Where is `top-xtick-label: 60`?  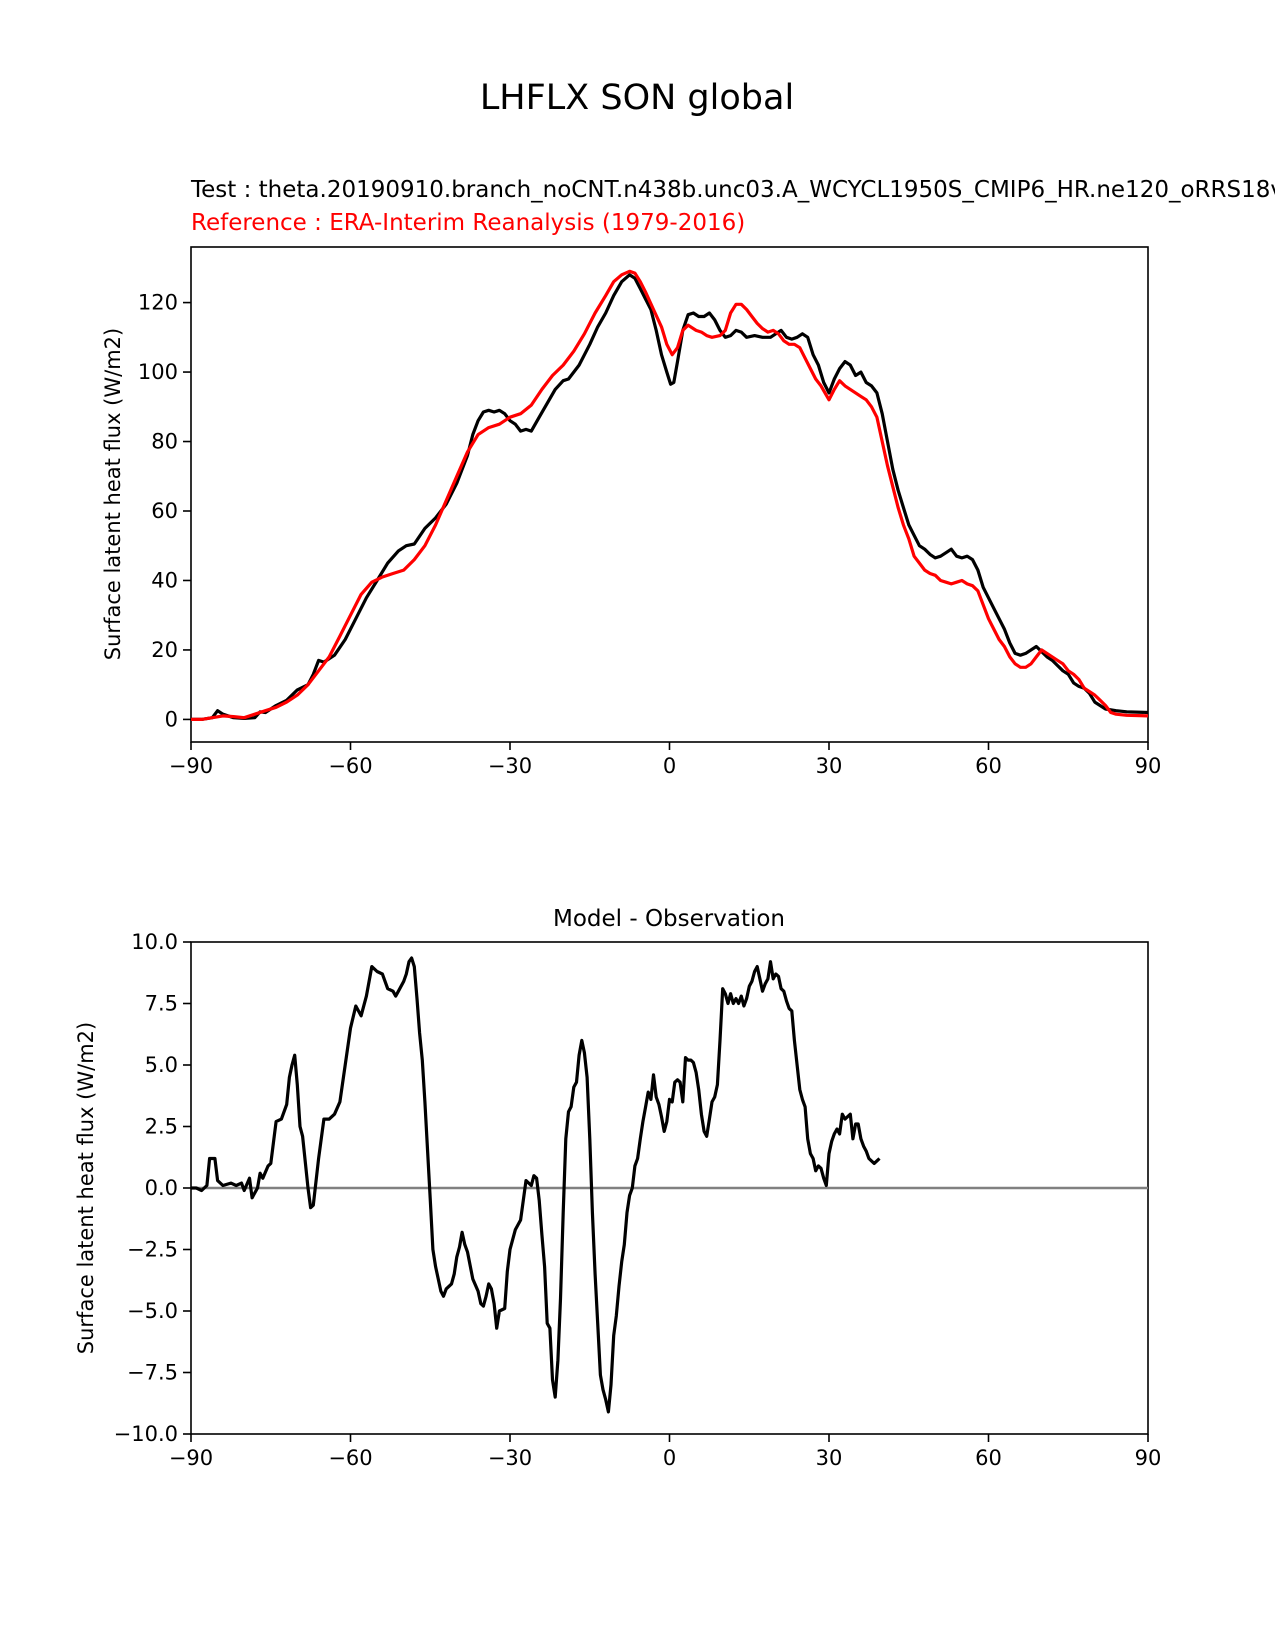 top-xtick-label: 60 is located at coordinates (988, 766).